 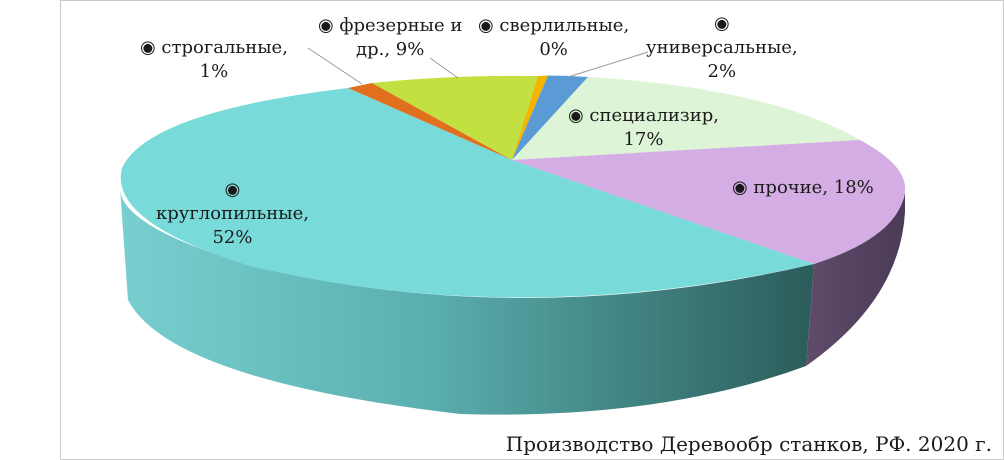 What do you see at coordinates (709, 202) in the screenshot?
I see `slice-prochie` at bounding box center [709, 202].